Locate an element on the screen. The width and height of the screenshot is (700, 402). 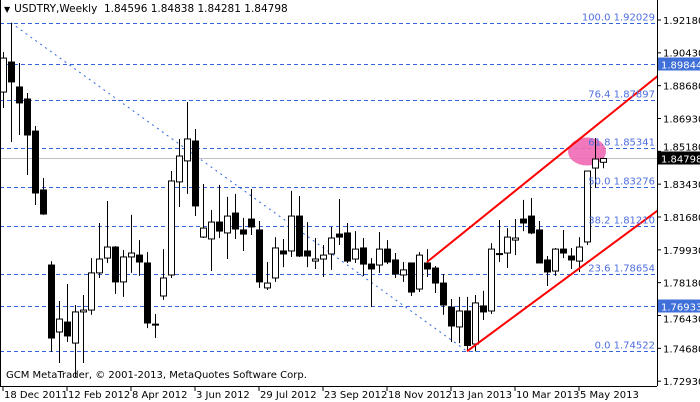
high-value: 1.84838 is located at coordinates (172, 9).